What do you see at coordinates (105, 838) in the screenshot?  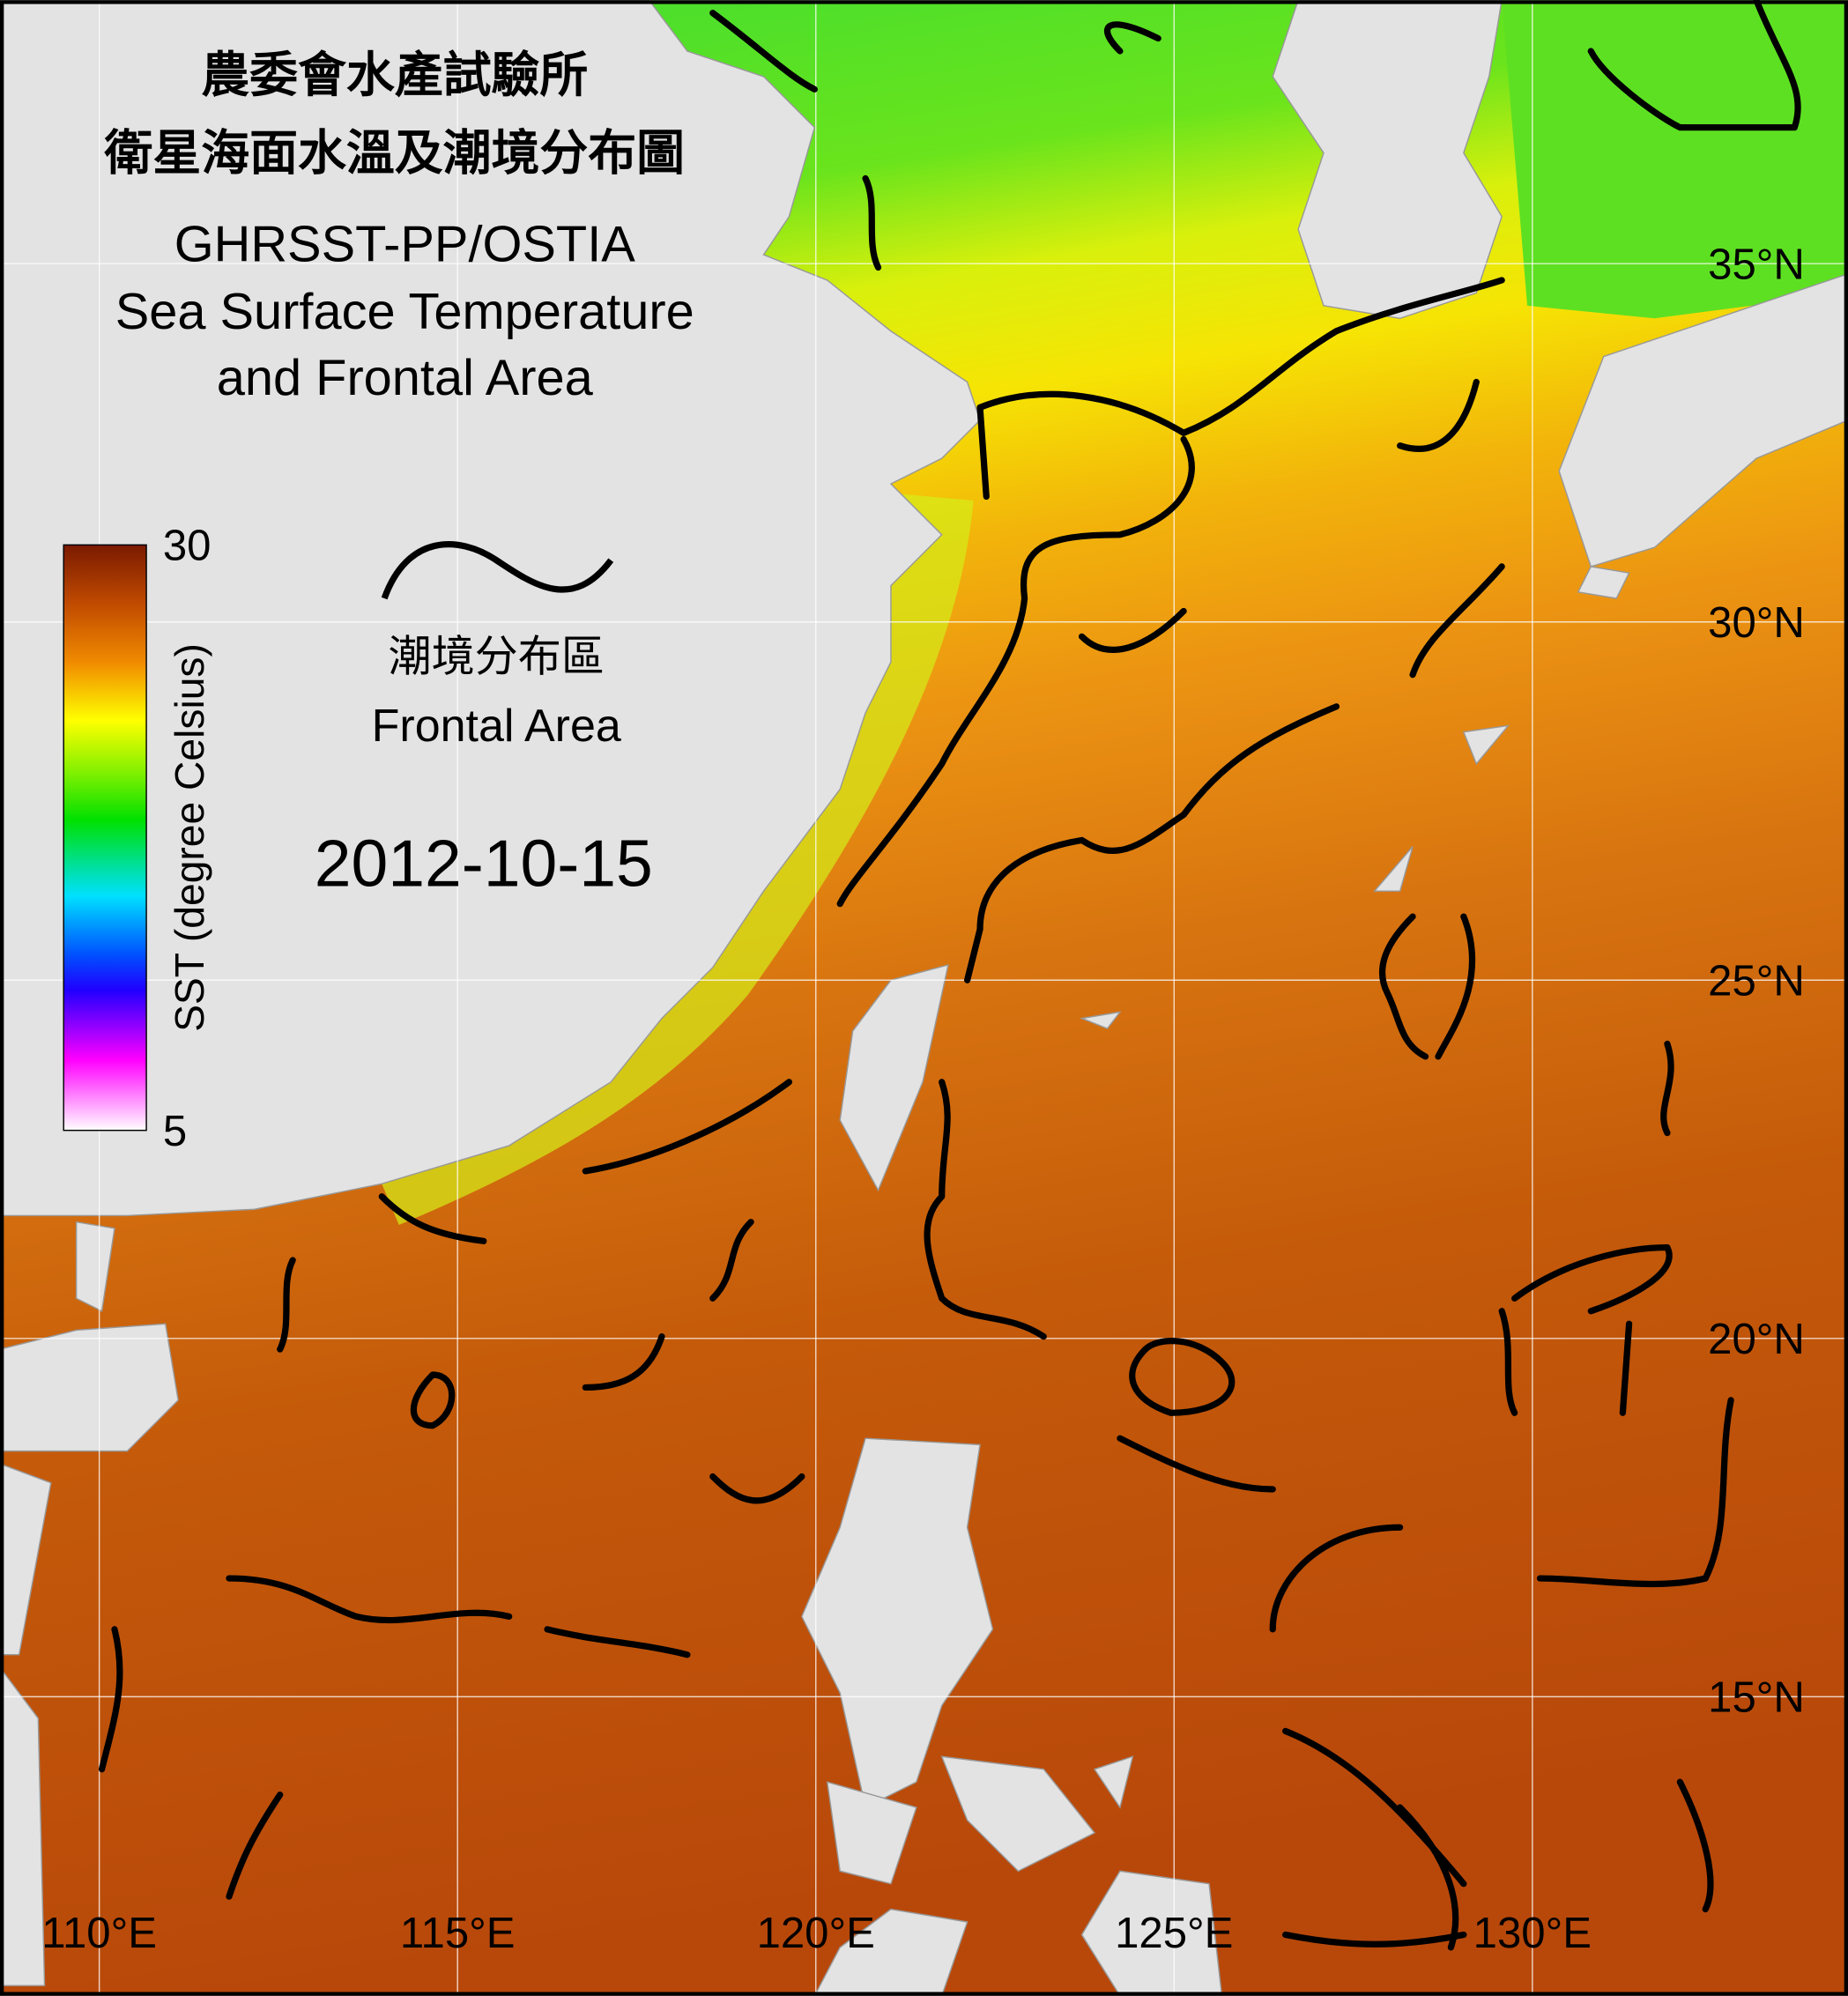 I see `colorbar` at bounding box center [105, 838].